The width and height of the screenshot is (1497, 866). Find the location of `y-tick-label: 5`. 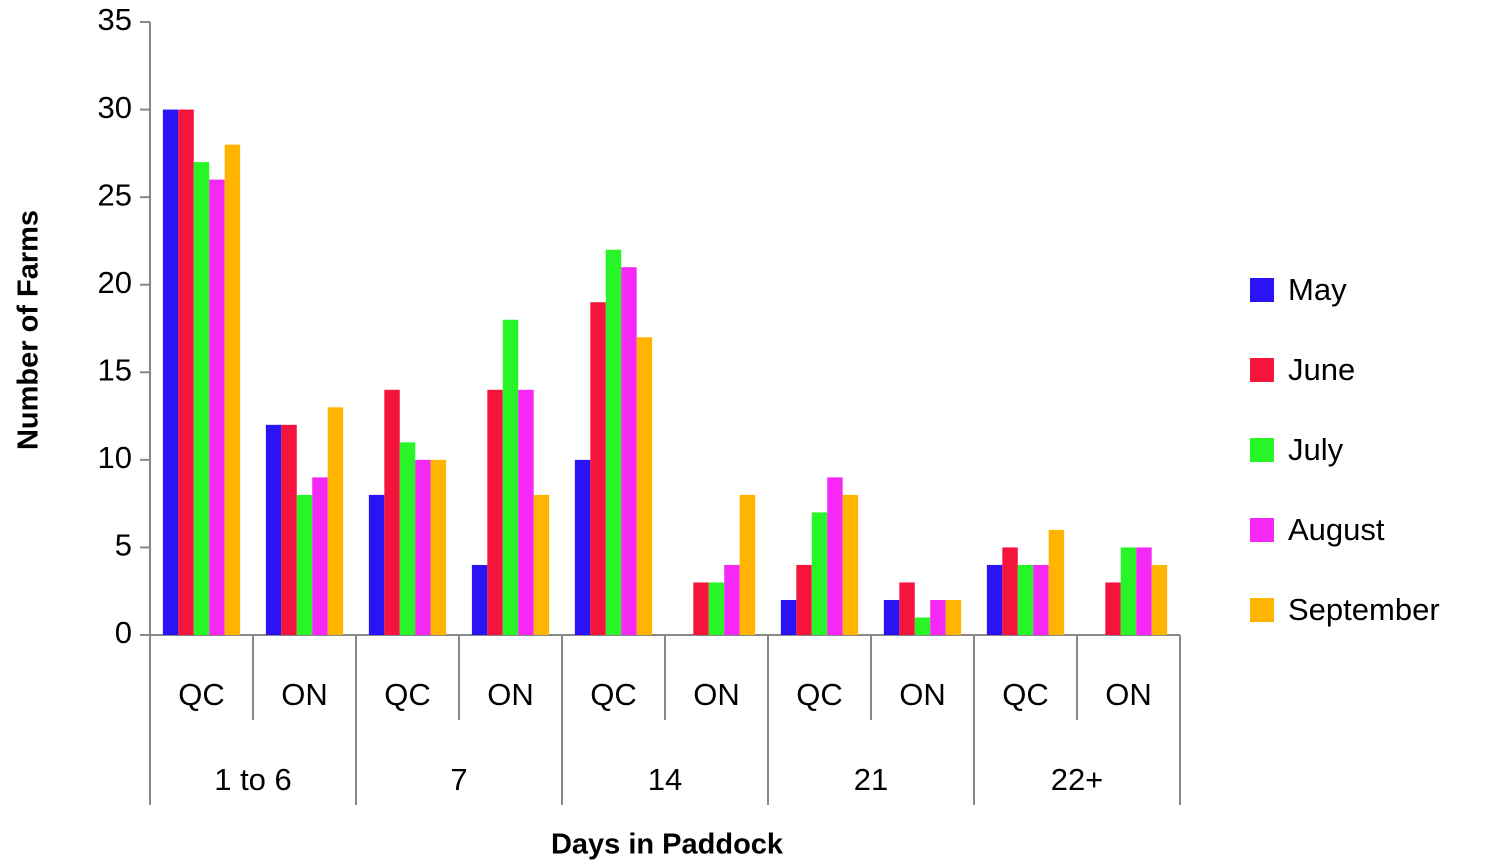

y-tick-label: 5 is located at coordinates (123, 545).